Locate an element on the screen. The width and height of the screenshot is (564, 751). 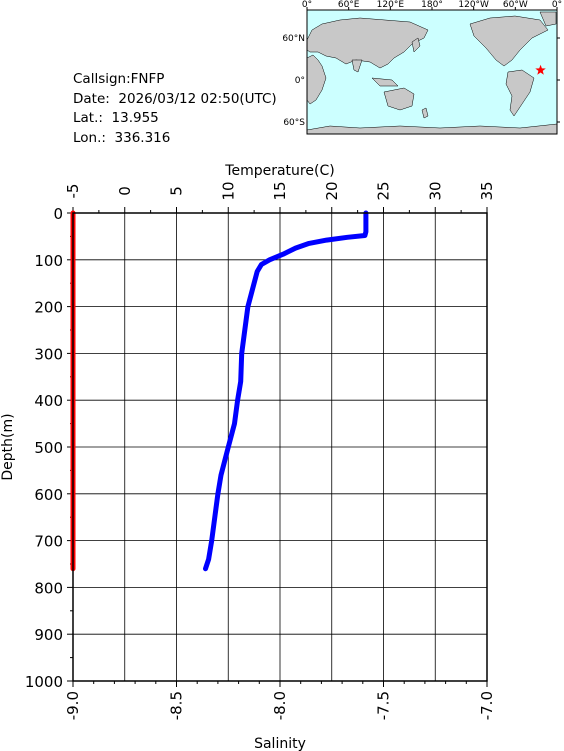
depth-tick-label: 1000 is located at coordinates (44, 682).